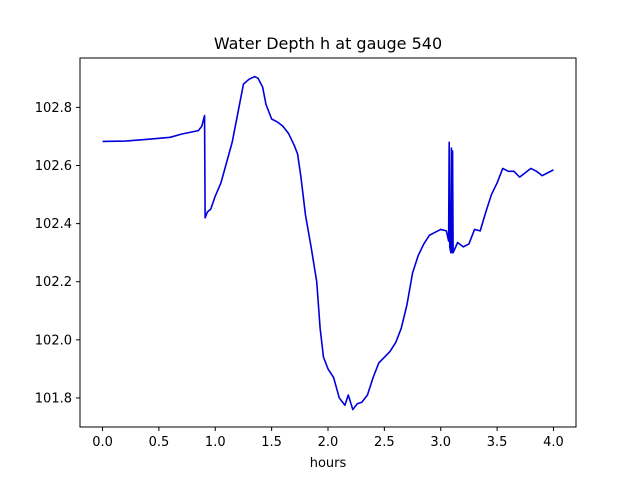  Describe the element at coordinates (328, 43) in the screenshot. I see `chart-title: Water Depth h at gauge 540` at that location.